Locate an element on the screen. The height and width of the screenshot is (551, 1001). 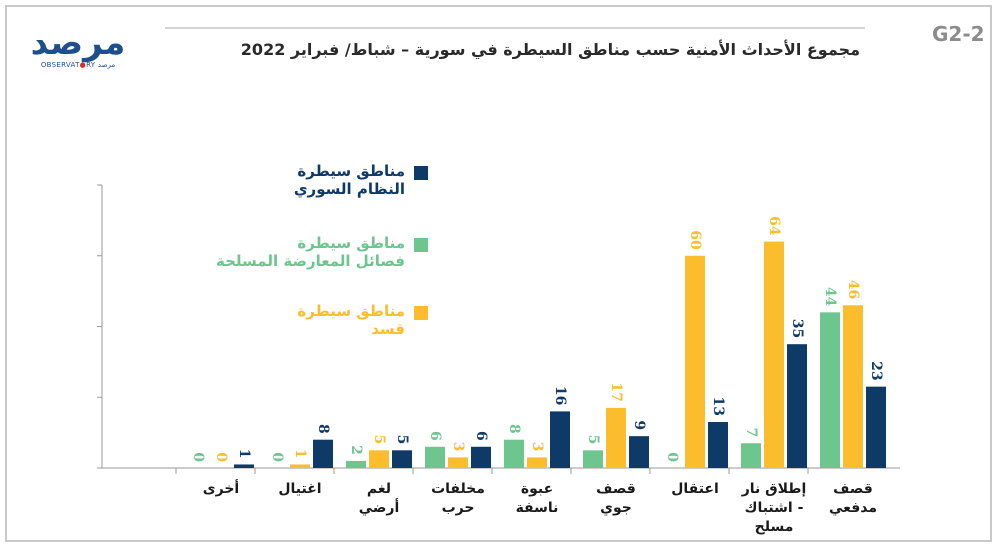
observatory-logo: مرصد OBSERVAT●RY مرصد is located at coordinates (78, 50).